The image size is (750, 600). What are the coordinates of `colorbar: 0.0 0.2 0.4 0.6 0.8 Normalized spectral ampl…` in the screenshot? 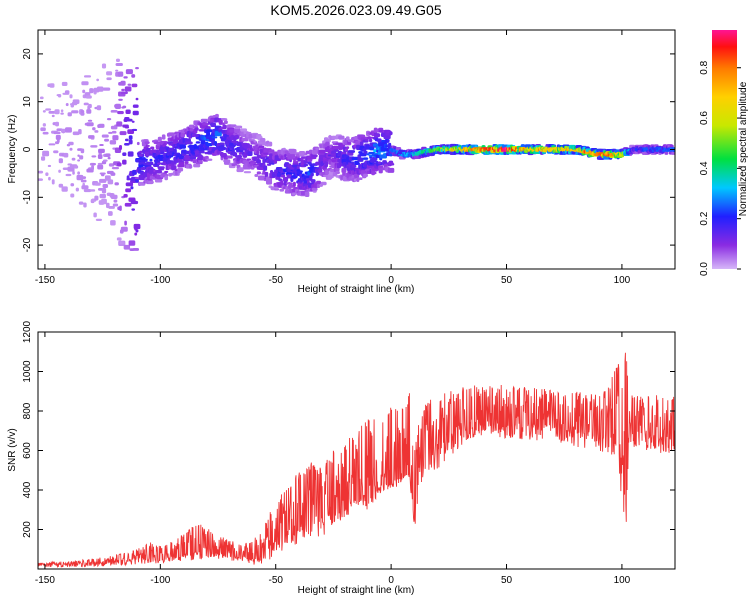 It's located at (724, 153).